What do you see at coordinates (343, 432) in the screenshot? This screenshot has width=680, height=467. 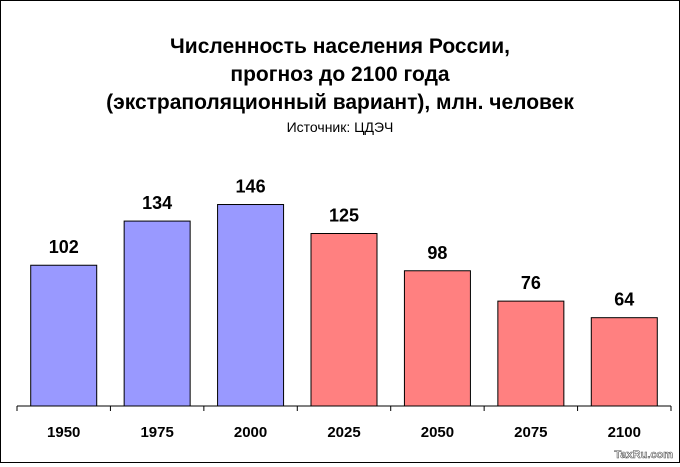 I see `x-tick-label-2025: 2025` at bounding box center [343, 432].